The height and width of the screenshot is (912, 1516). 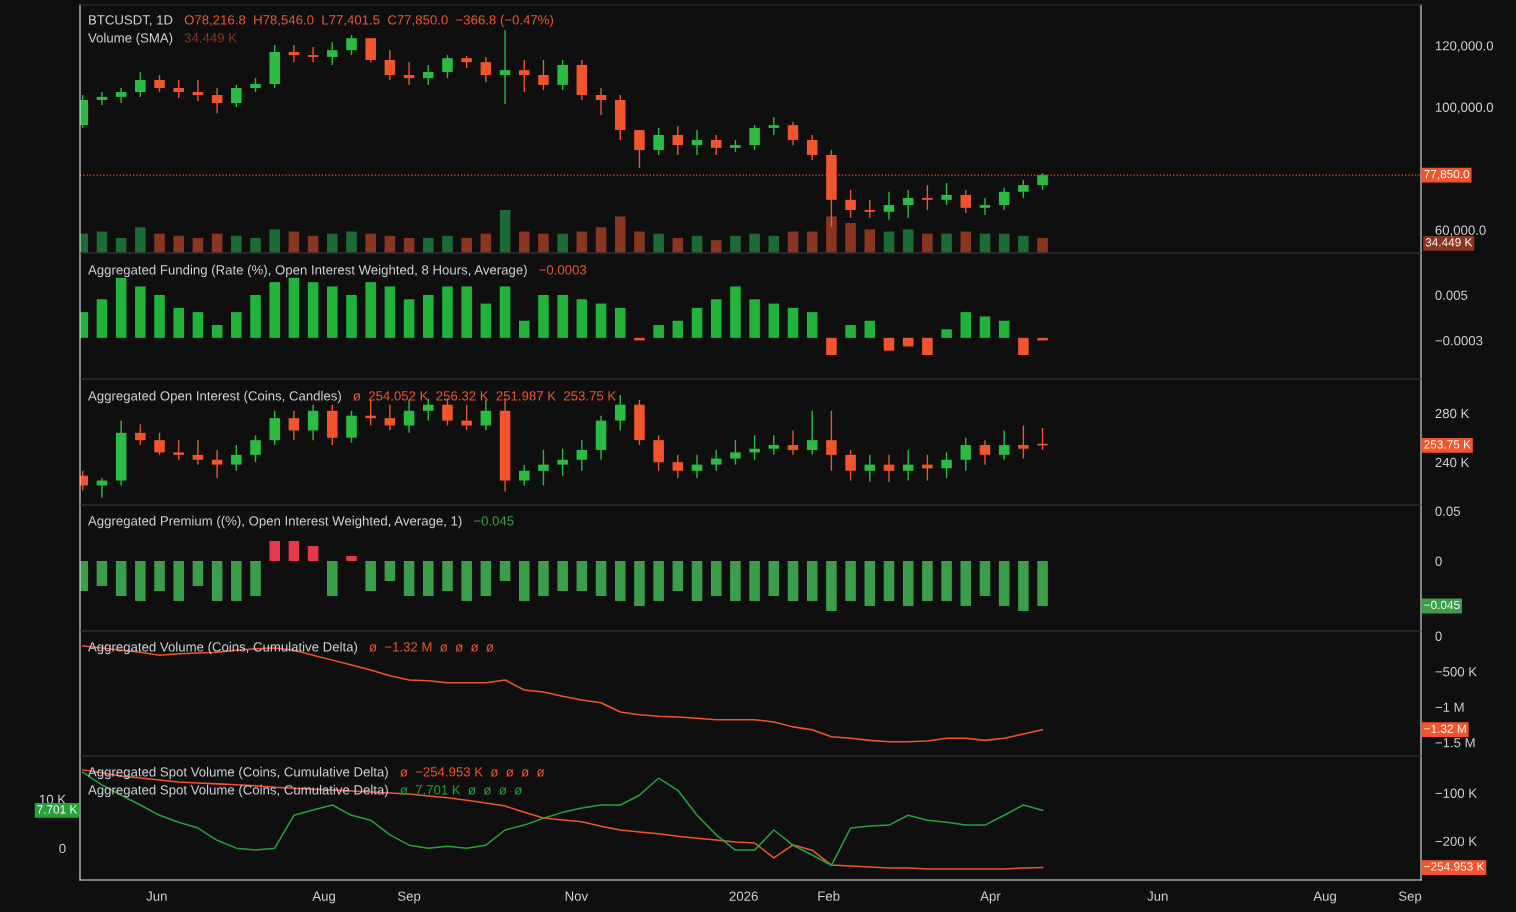 What do you see at coordinates (1449, 242) in the screenshot?
I see `text: 34.449 K` at bounding box center [1449, 242].